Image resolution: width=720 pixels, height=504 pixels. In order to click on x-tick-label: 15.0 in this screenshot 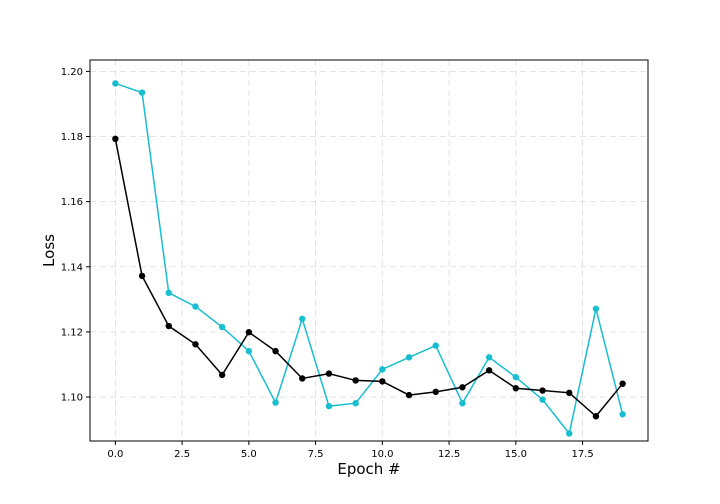, I will do `click(516, 454)`.